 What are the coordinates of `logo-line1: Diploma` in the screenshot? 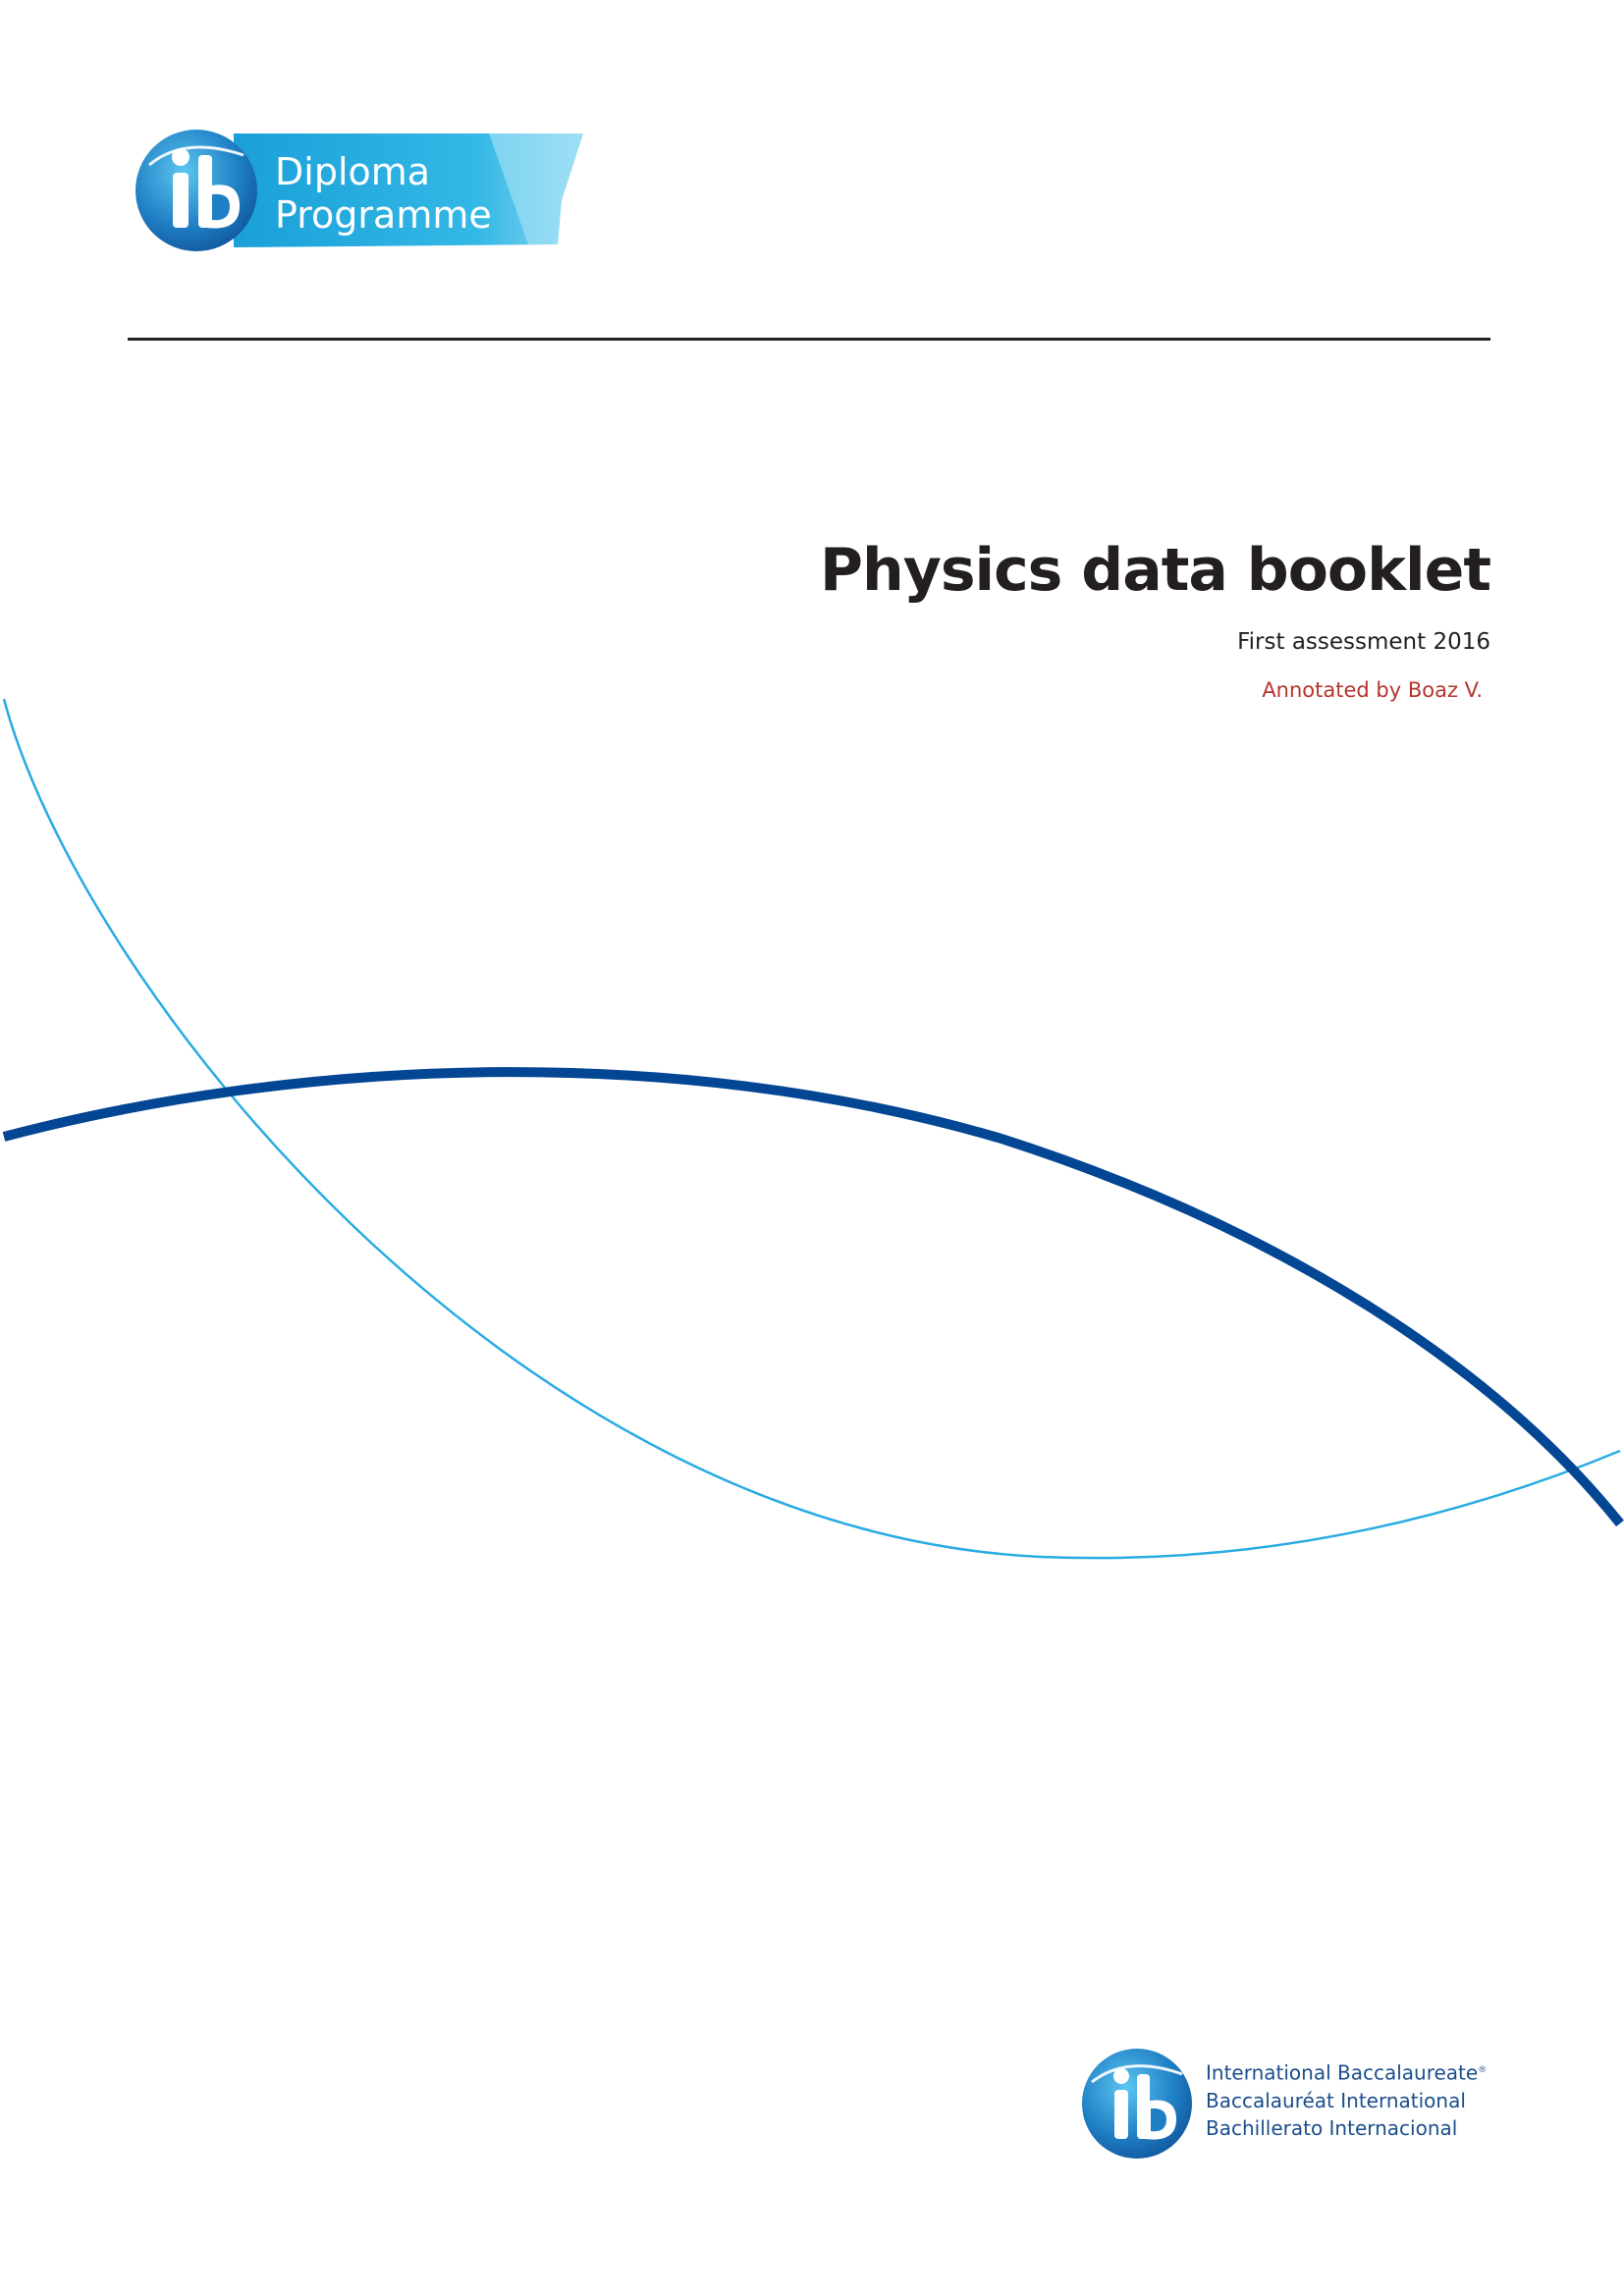 It's located at (352, 171).